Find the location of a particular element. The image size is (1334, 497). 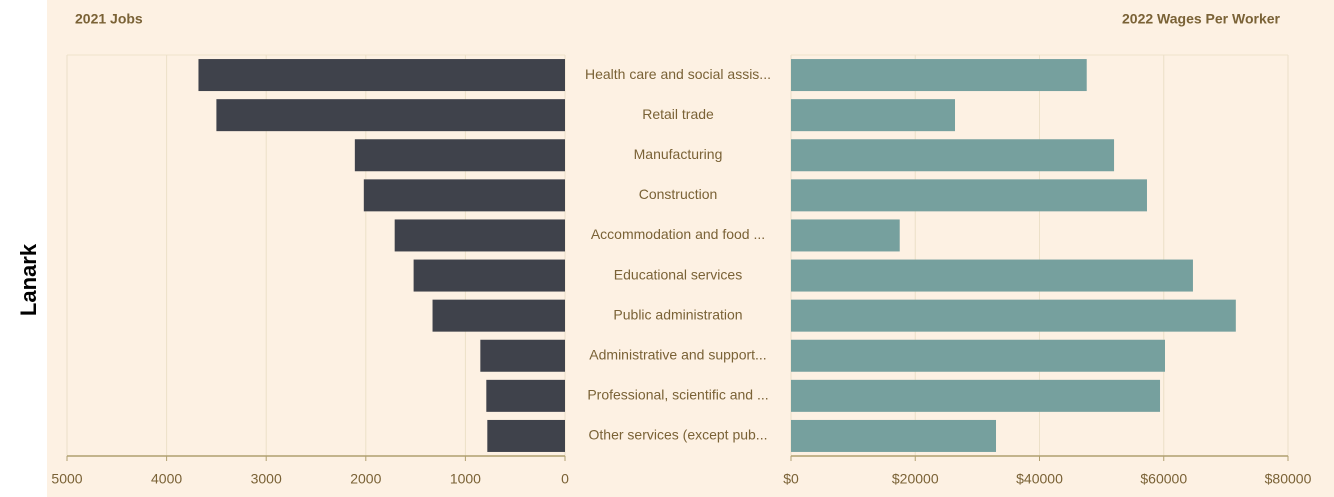

x-tick-label: $20000 is located at coordinates (915, 479).